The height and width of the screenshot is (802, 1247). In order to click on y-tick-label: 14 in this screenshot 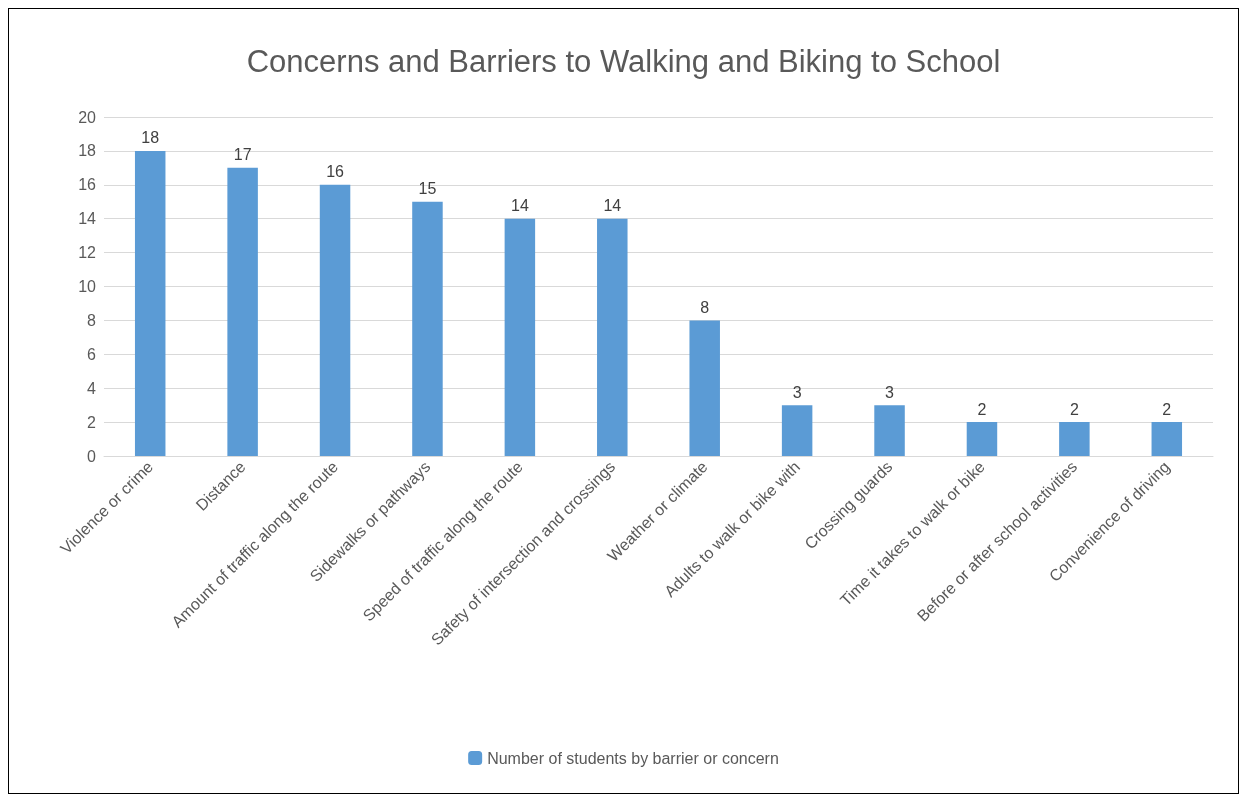, I will do `click(87, 219)`.